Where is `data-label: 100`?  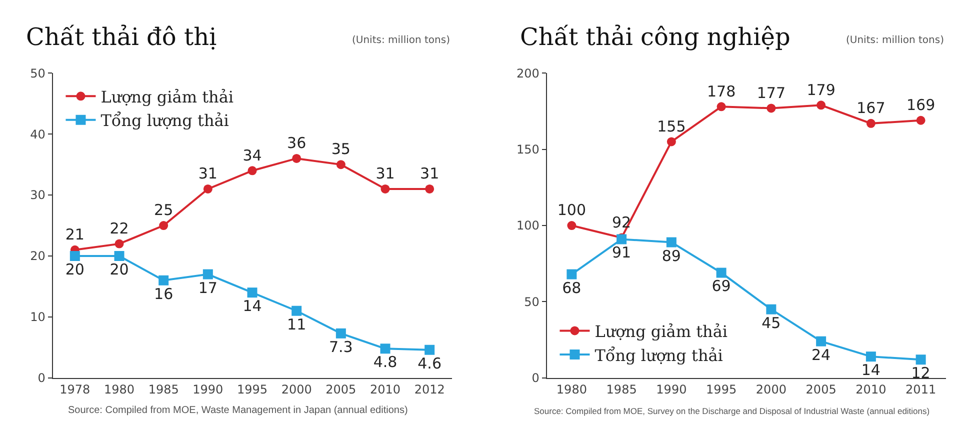 data-label: 100 is located at coordinates (571, 210).